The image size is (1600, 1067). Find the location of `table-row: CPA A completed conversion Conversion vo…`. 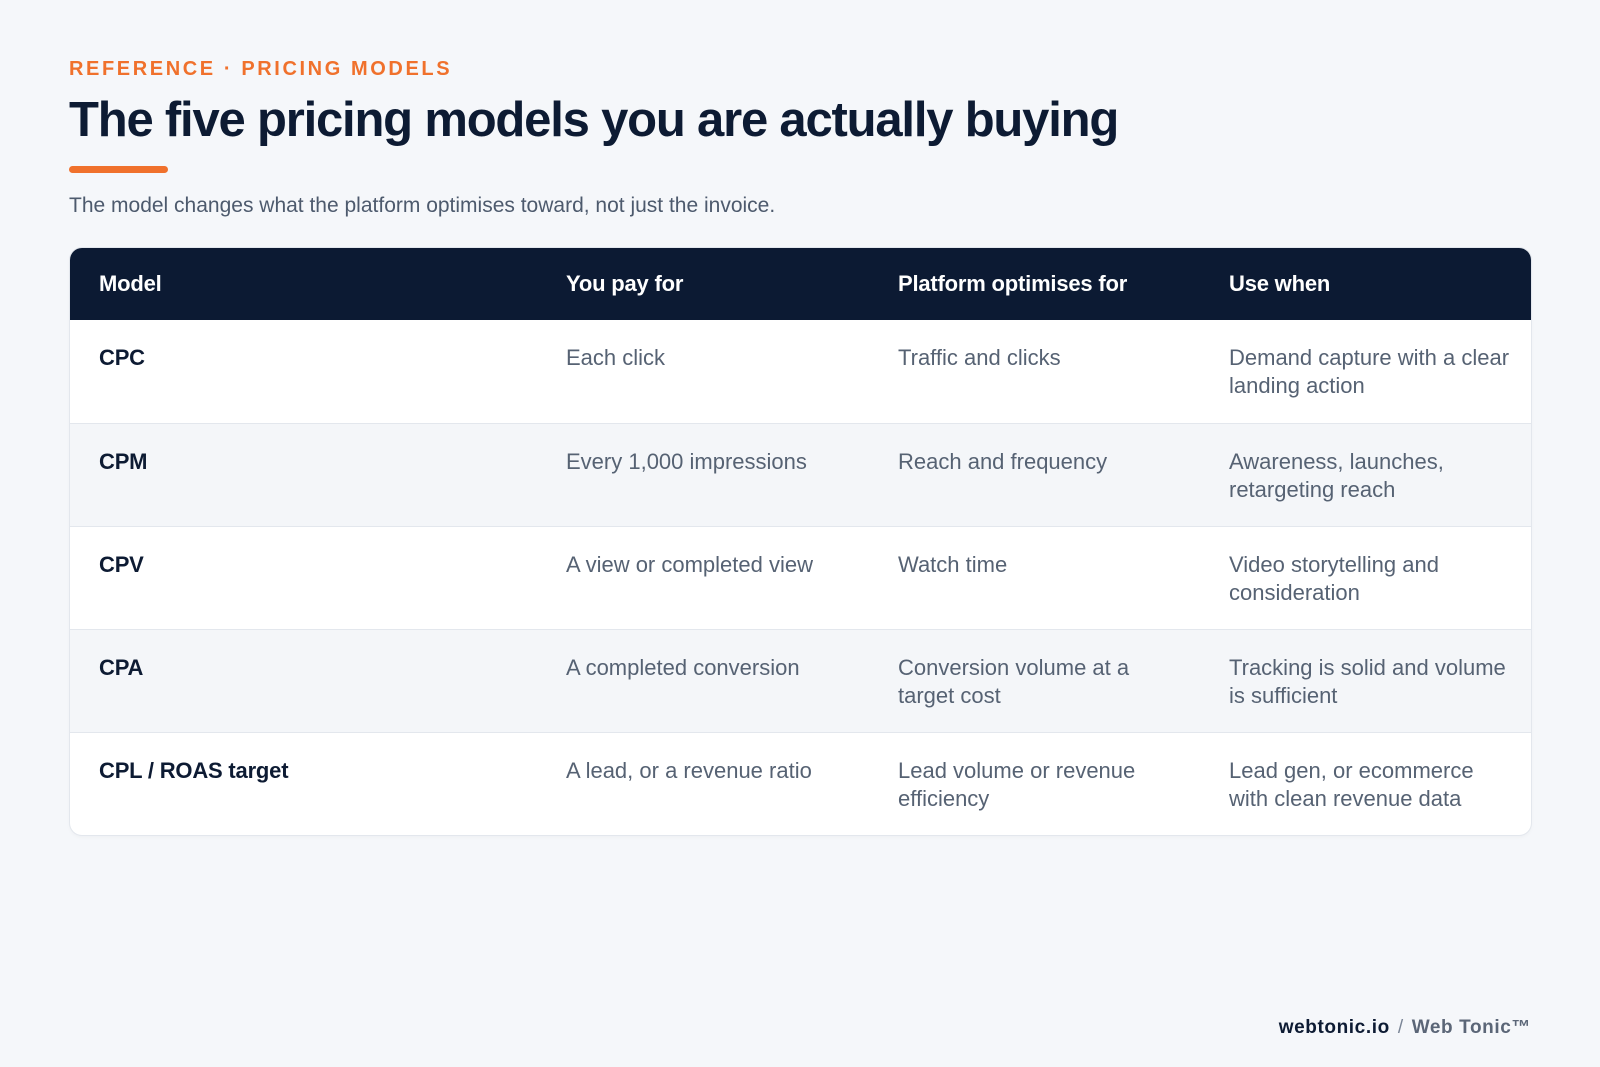

table-row: CPA A completed conversion Conversion vo… is located at coordinates (800, 680).